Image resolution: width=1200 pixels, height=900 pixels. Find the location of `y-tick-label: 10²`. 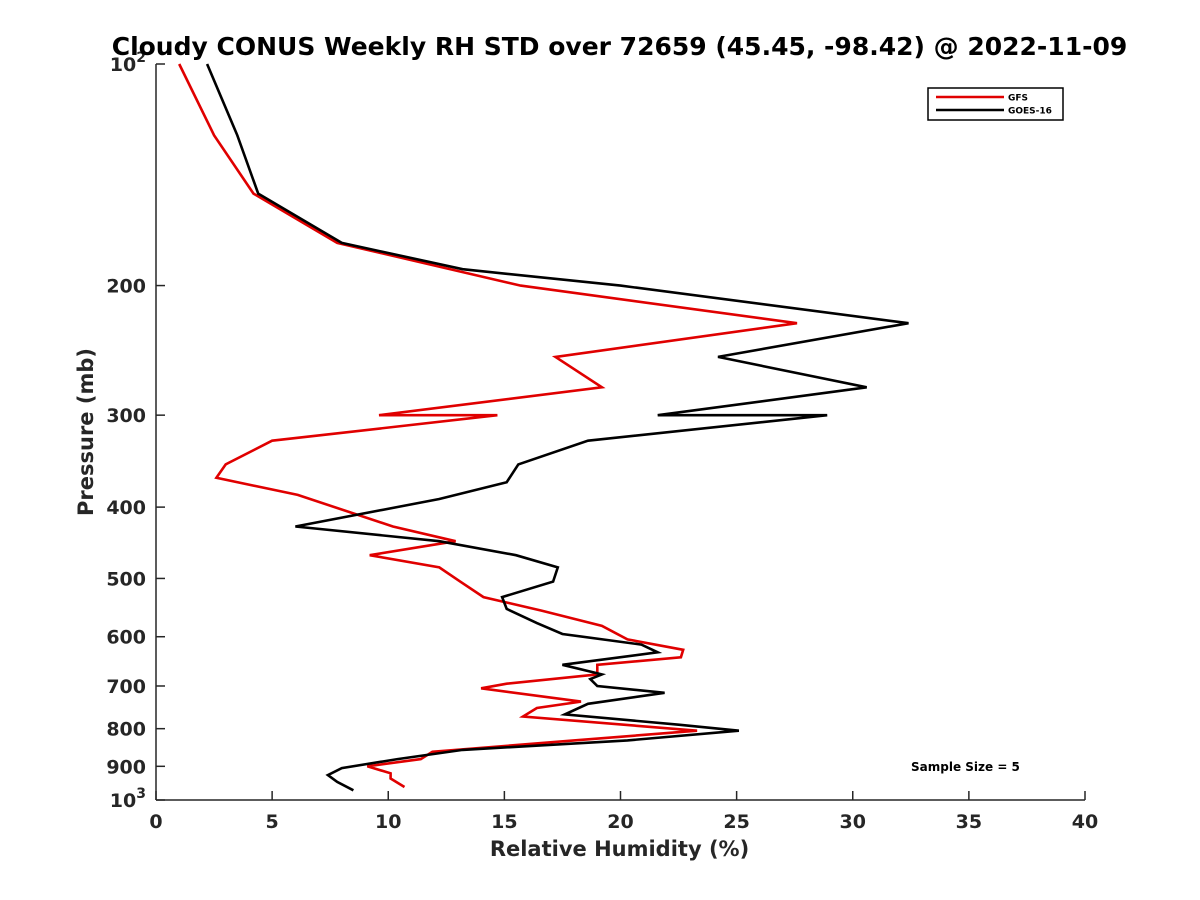

y-tick-label: 10² is located at coordinates (128, 63).